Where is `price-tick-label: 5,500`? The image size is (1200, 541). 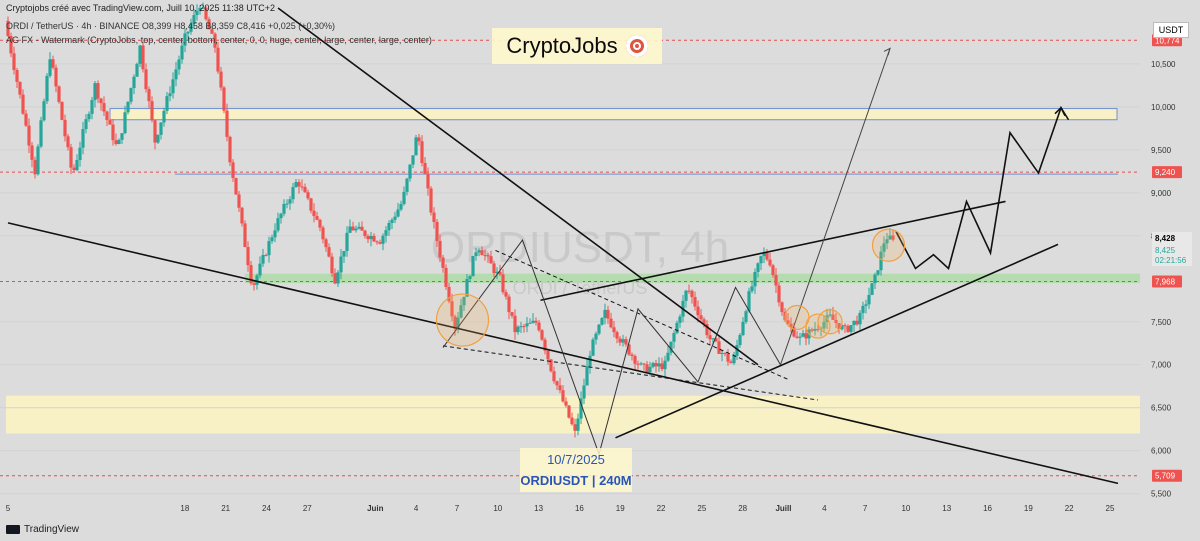 price-tick-label: 5,500 is located at coordinates (1161, 494).